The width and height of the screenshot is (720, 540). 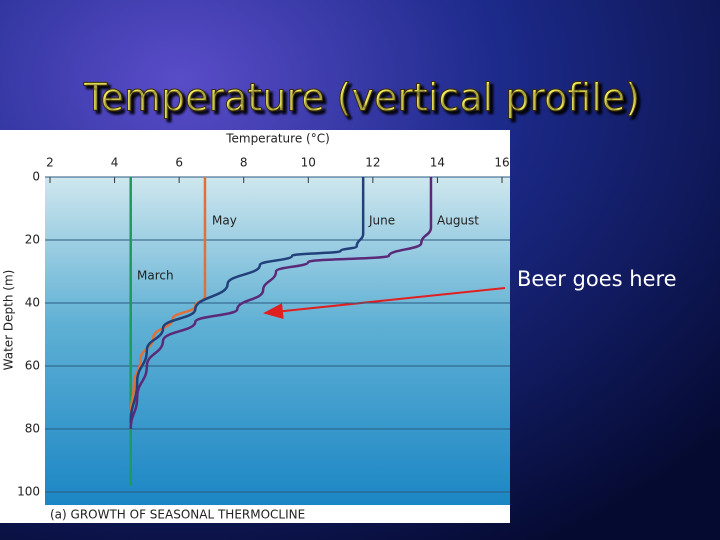 What do you see at coordinates (50, 163) in the screenshot?
I see `x-tick-label: 2` at bounding box center [50, 163].